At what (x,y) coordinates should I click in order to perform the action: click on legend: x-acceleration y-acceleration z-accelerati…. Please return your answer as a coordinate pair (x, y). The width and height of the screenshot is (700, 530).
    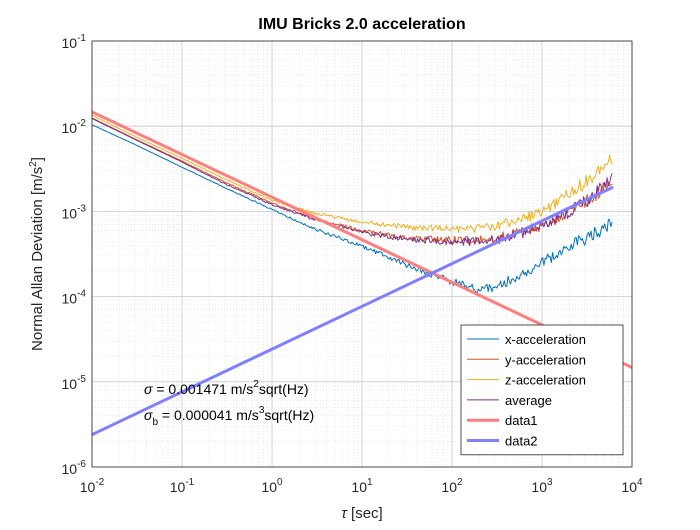
    Looking at the image, I should click on (542, 390).